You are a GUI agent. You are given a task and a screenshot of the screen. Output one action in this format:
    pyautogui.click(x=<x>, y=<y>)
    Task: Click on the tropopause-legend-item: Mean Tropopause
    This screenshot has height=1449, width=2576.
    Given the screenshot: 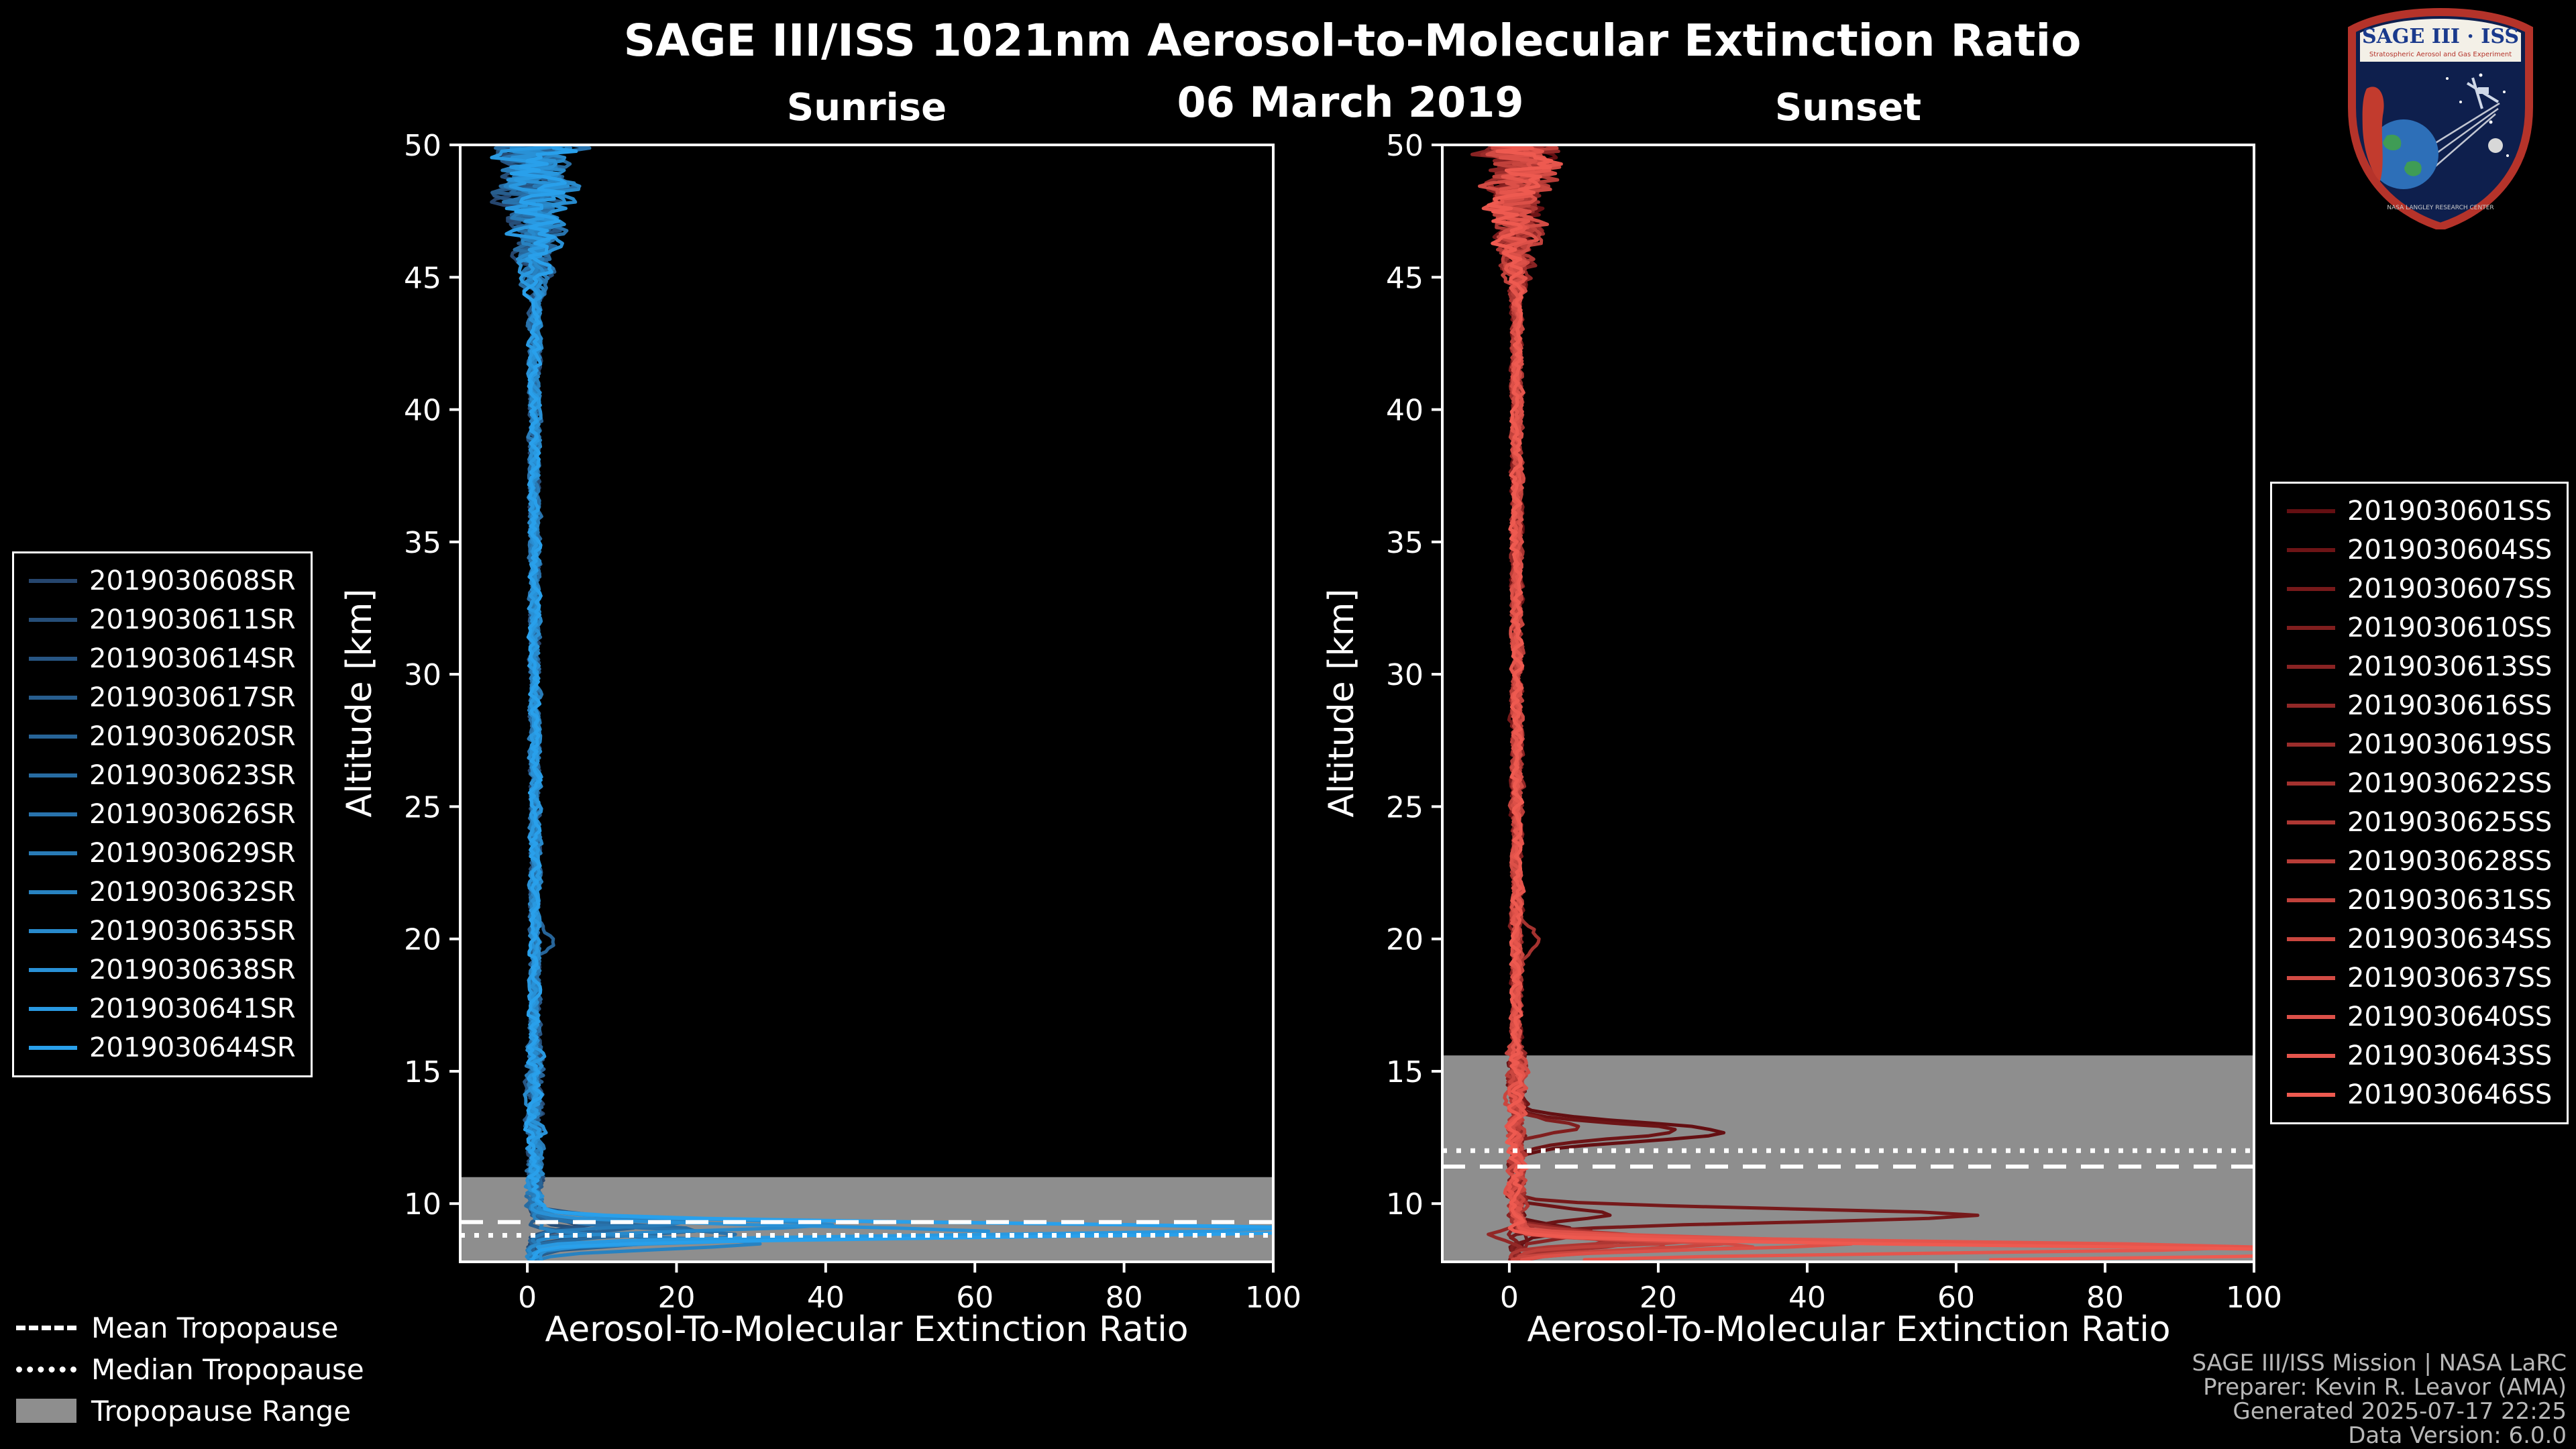 What is the action you would take?
    pyautogui.click(x=190, y=1327)
    